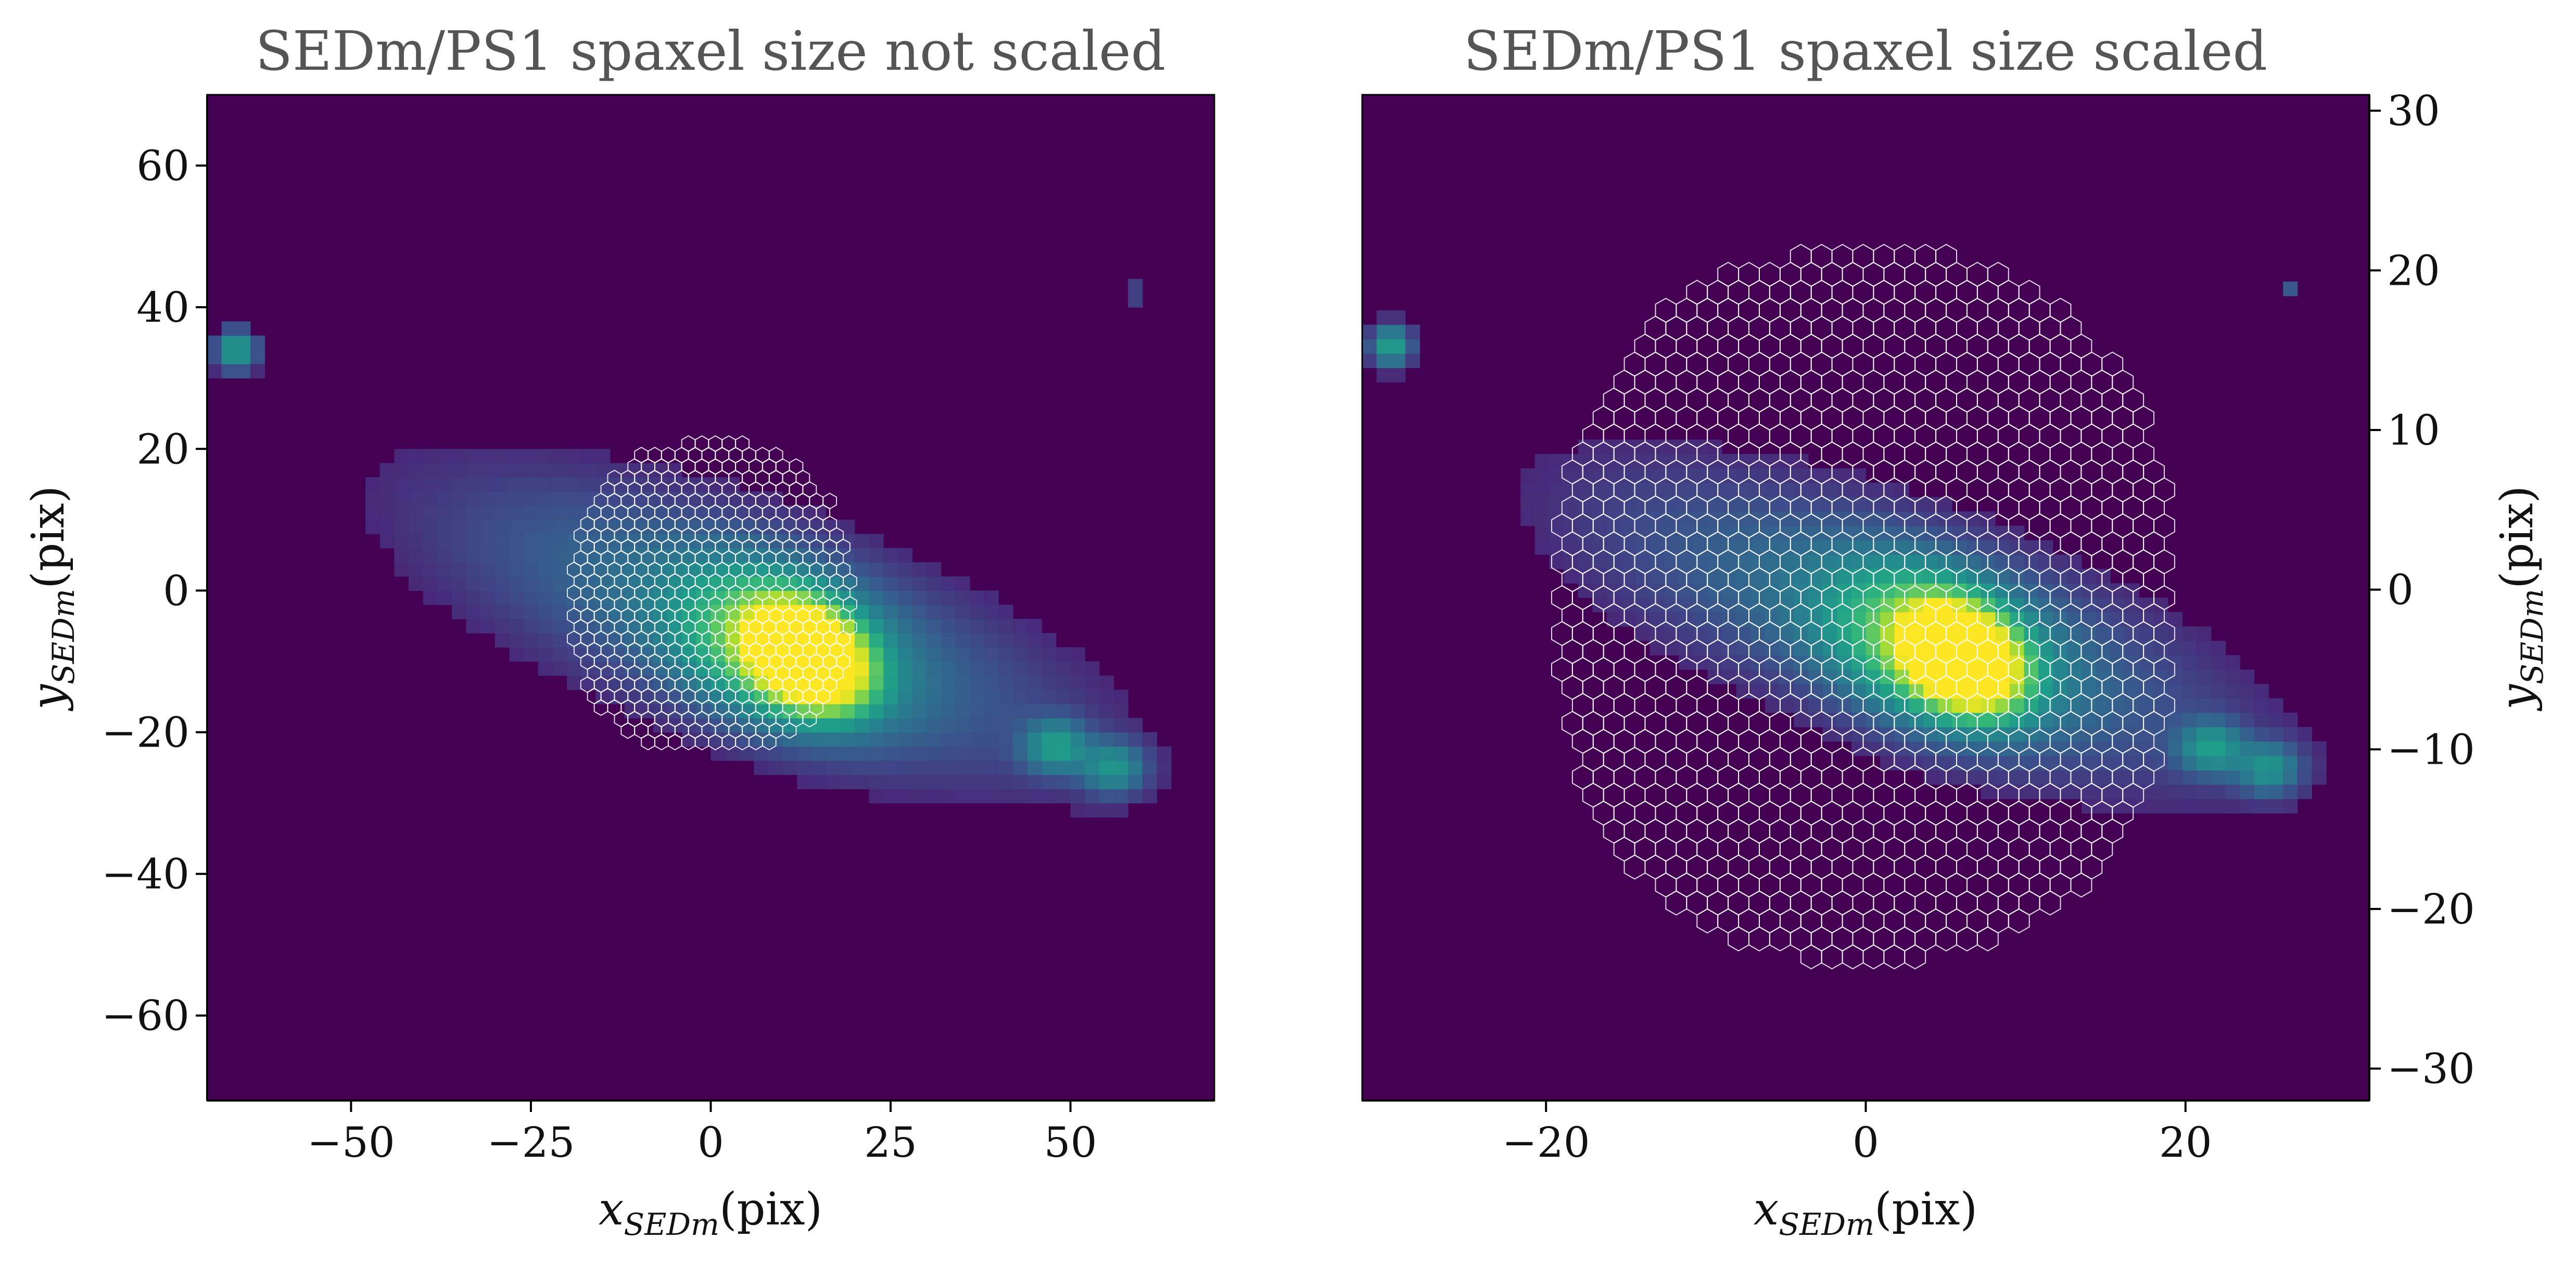 The height and width of the screenshot is (1264, 2576). I want to click on left-x-tick-label-1: −25, so click(531, 1142).